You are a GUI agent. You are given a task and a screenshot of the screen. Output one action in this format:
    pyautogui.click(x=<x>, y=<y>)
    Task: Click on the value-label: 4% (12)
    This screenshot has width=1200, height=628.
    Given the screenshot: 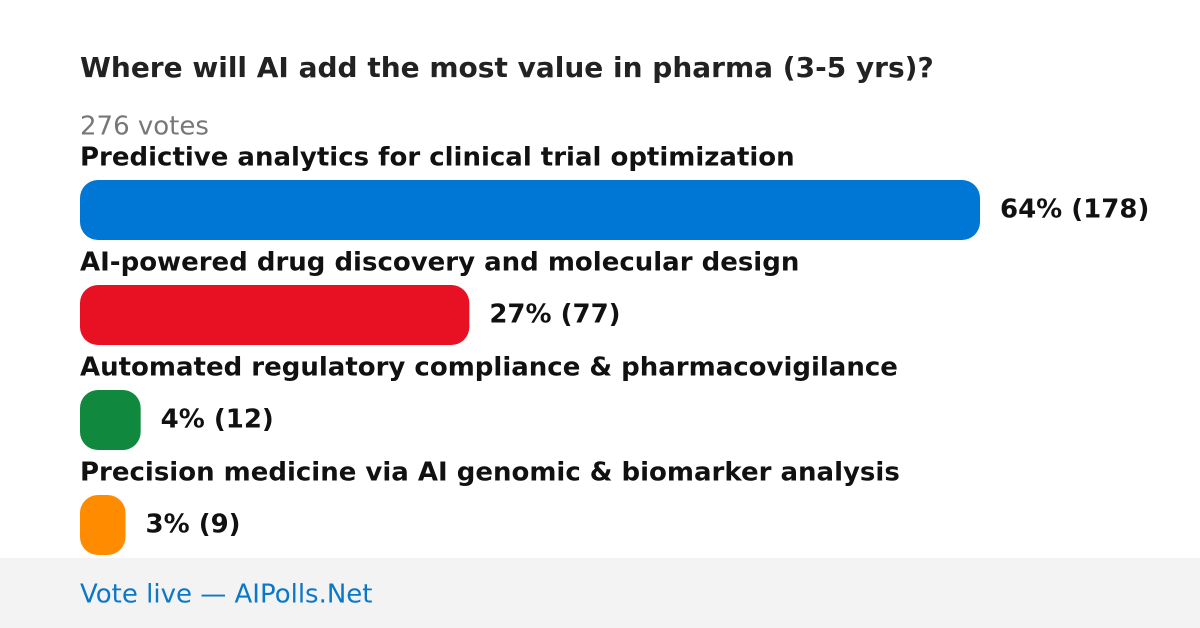 What is the action you would take?
    pyautogui.click(x=217, y=420)
    